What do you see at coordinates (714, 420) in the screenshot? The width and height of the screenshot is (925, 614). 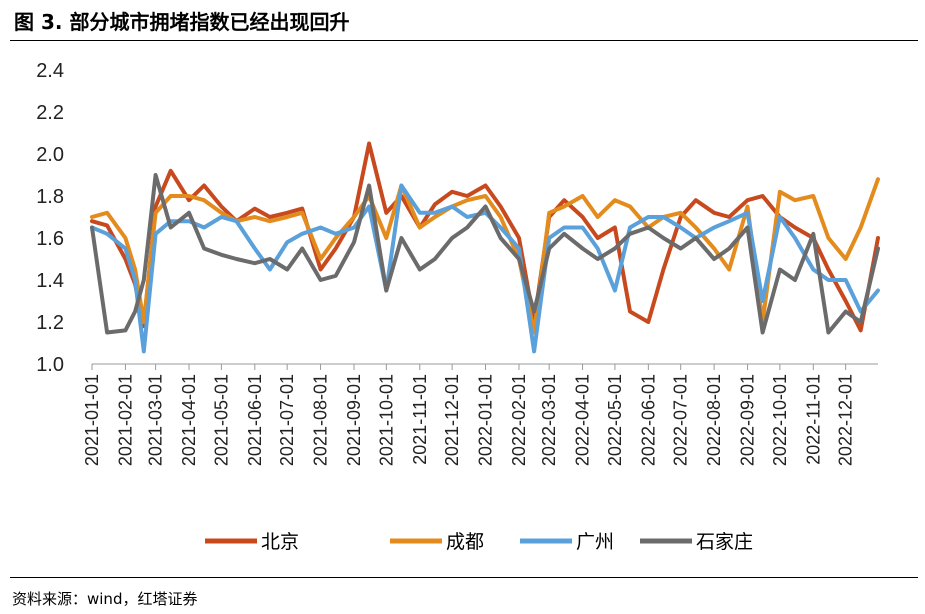 I see `x-tick-label: 2022-08-01` at bounding box center [714, 420].